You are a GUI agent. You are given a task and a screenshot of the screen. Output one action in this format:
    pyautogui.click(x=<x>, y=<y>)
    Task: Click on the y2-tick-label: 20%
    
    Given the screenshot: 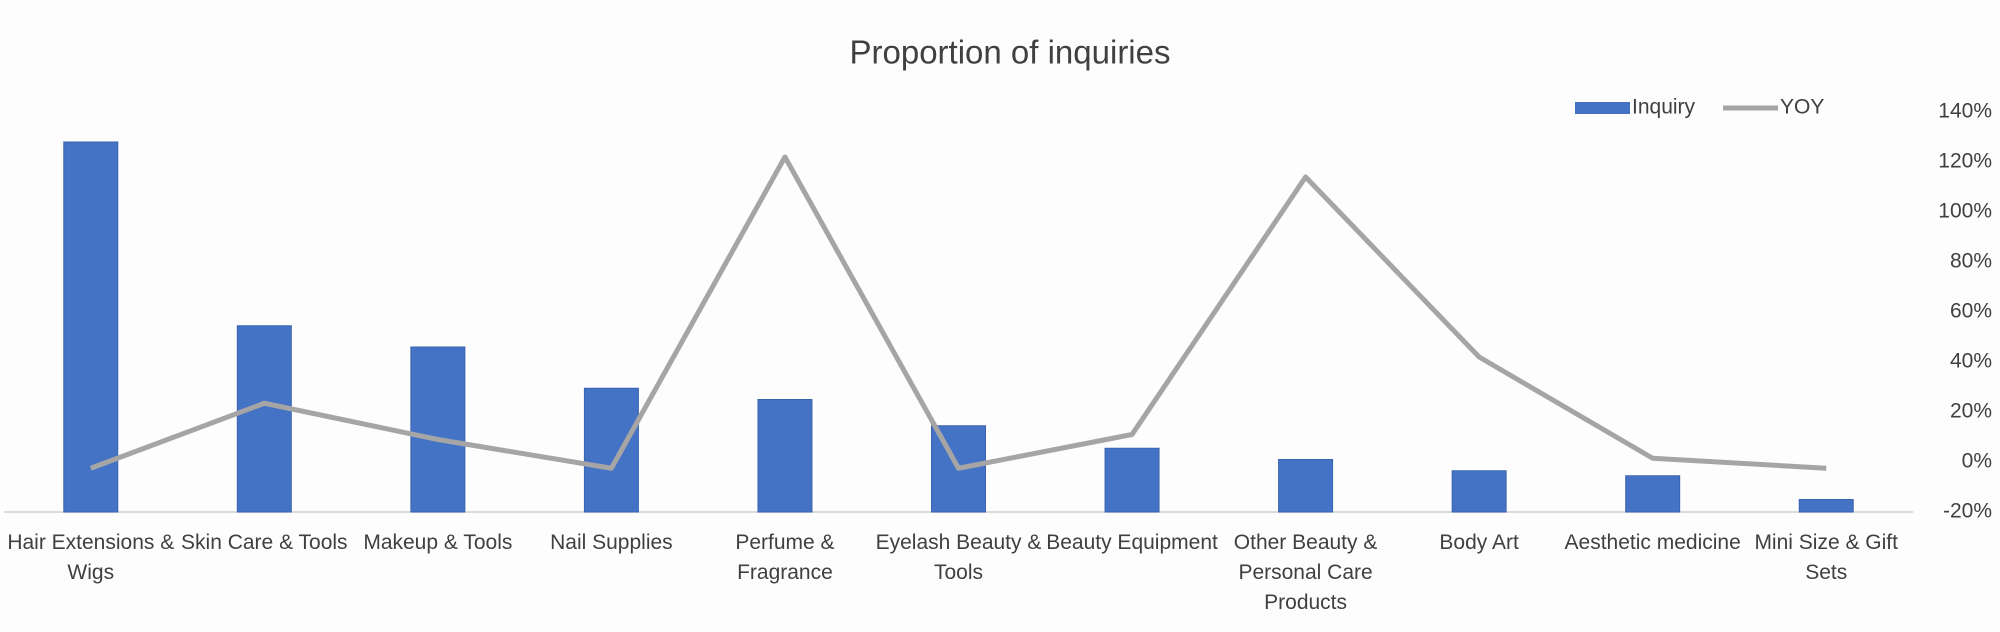 What is the action you would take?
    pyautogui.click(x=1971, y=411)
    